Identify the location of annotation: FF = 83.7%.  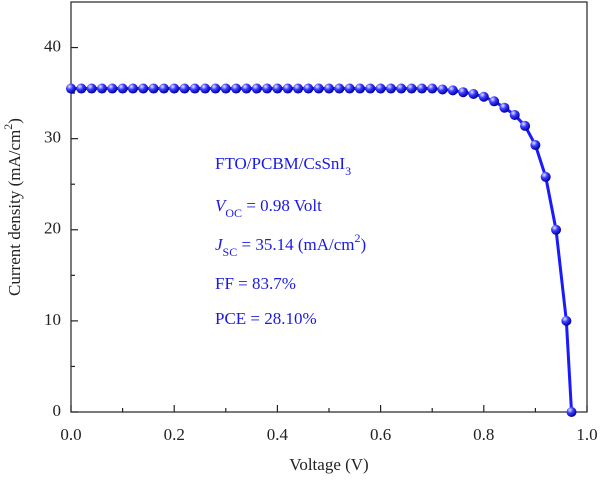
(255, 283).